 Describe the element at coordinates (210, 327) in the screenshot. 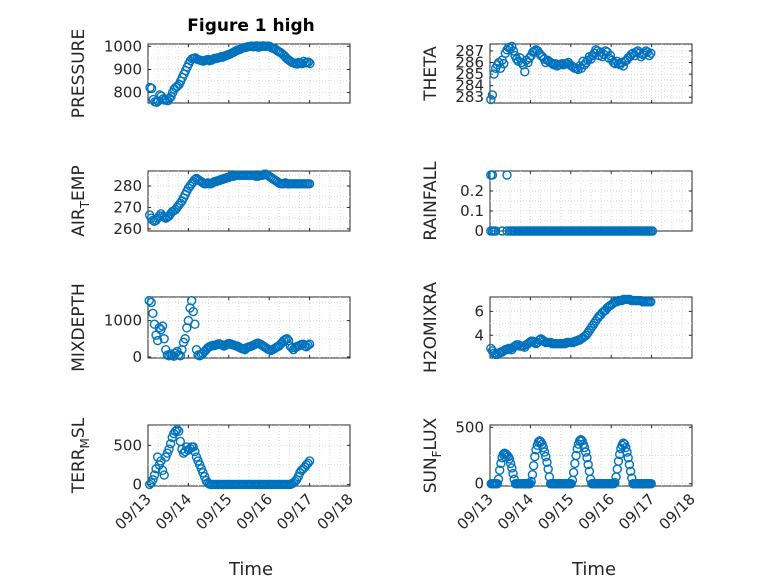

I see `subplot-mixdepth: 0 1000 MIXDEPTH` at that location.